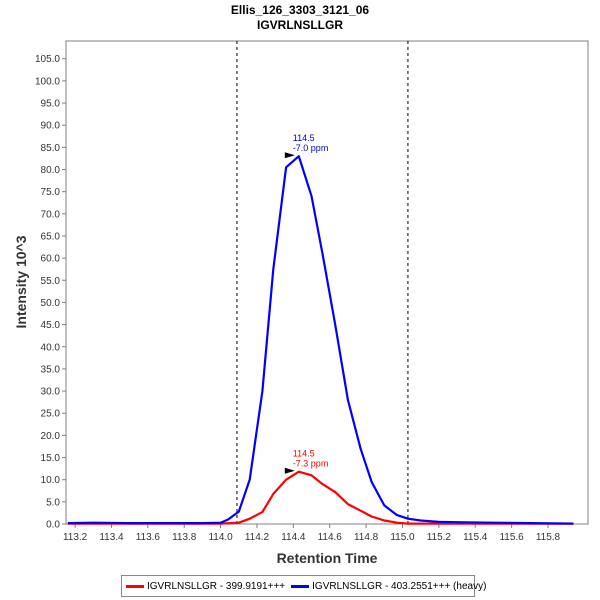  I want to click on y-tick-label: 85.0, so click(51, 148).